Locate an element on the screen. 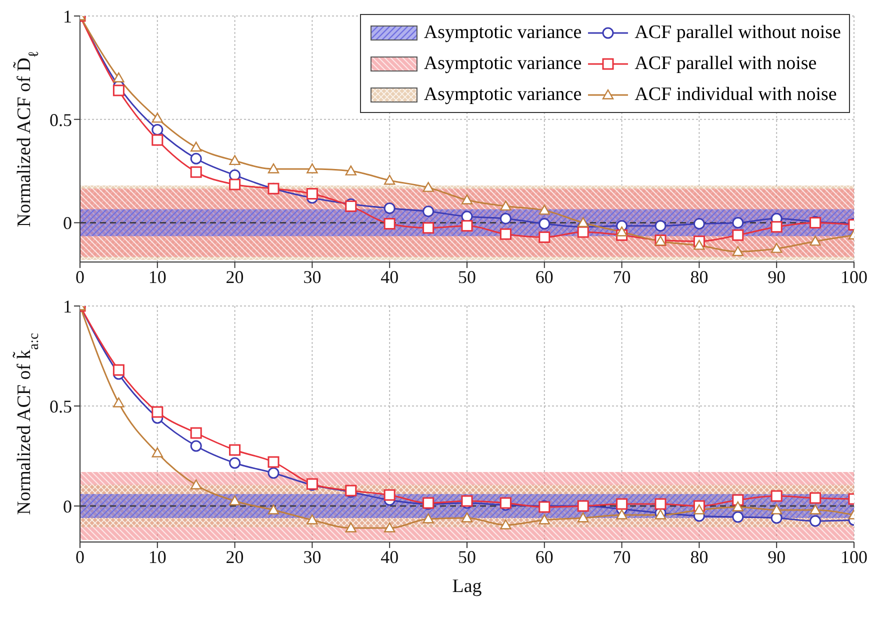 The image size is (875, 630). legend-label: ACF parallel with noise is located at coordinates (725, 63).